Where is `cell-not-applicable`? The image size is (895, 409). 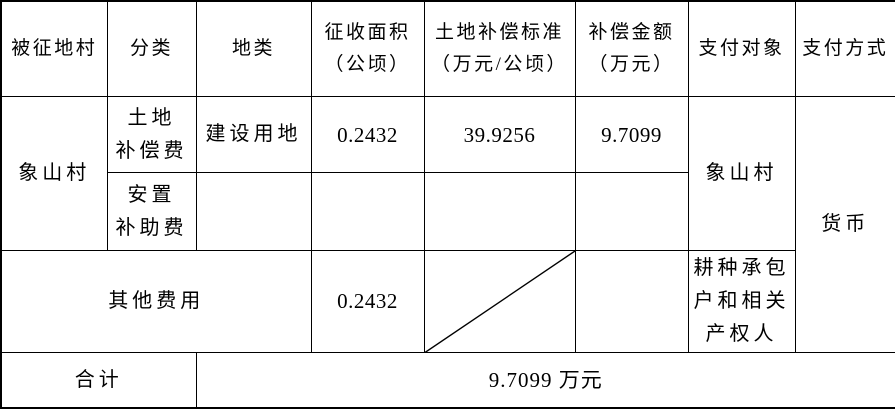
cell-not-applicable is located at coordinates (499, 301).